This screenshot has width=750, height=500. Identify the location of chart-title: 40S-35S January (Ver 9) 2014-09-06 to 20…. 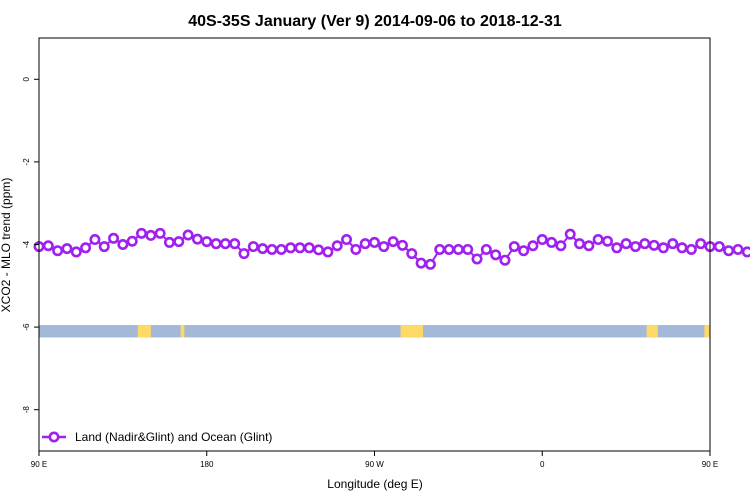
(375, 21).